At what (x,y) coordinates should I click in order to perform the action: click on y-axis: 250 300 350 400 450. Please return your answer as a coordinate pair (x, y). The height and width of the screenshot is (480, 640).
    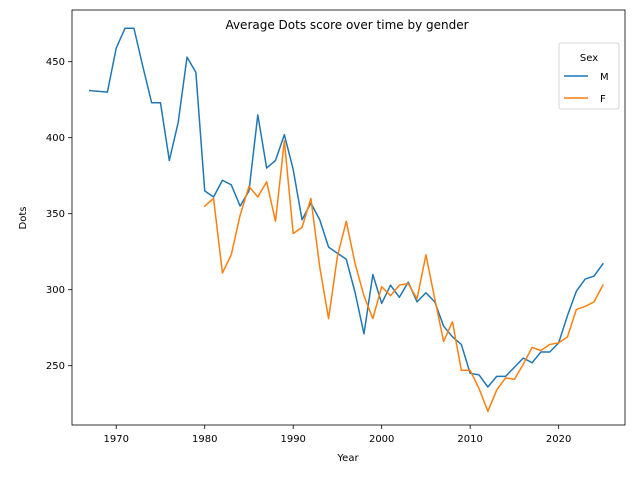
    Looking at the image, I should click on (59, 214).